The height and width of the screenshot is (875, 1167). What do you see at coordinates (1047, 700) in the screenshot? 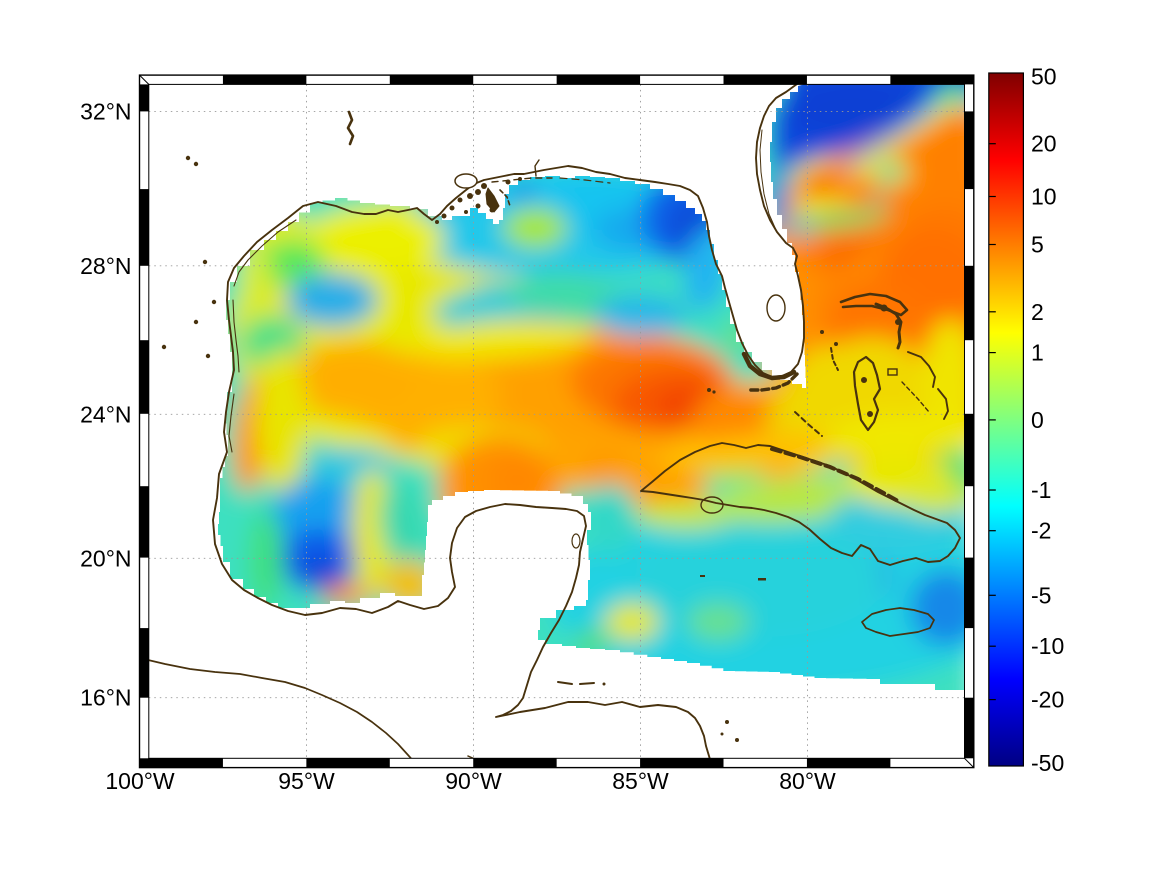
I see `svg-text: -20` at bounding box center [1047, 700].